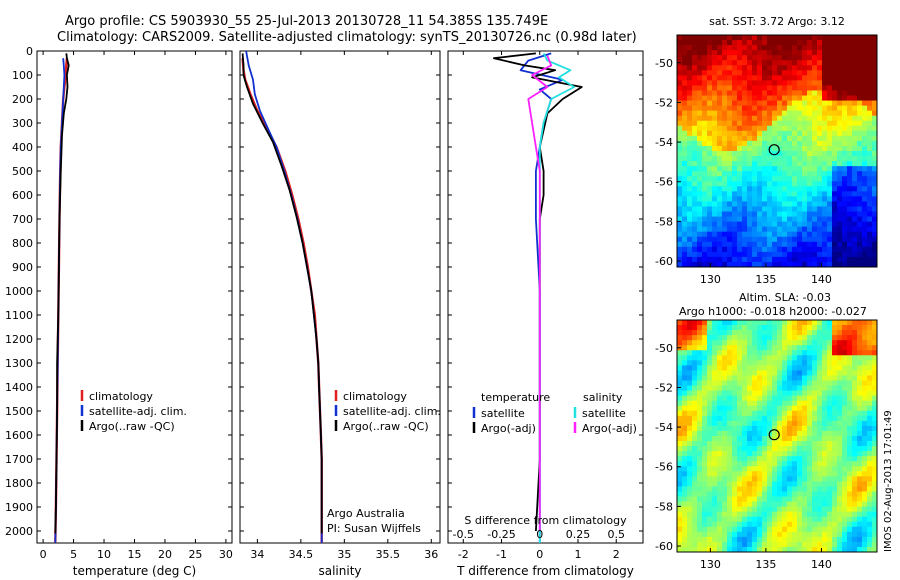  I want to click on x-tick-label: 20, so click(165, 554).